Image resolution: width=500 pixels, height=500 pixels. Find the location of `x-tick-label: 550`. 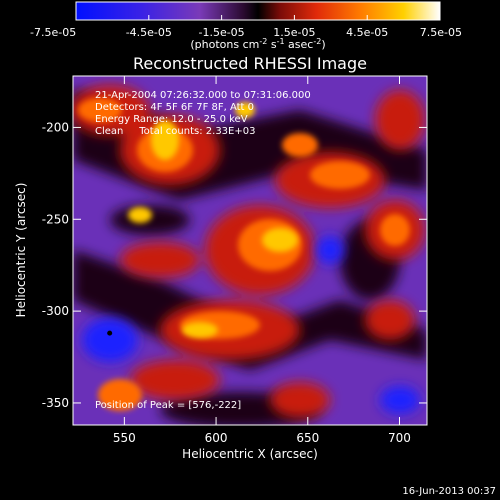

x-tick-label: 550 is located at coordinates (124, 438).